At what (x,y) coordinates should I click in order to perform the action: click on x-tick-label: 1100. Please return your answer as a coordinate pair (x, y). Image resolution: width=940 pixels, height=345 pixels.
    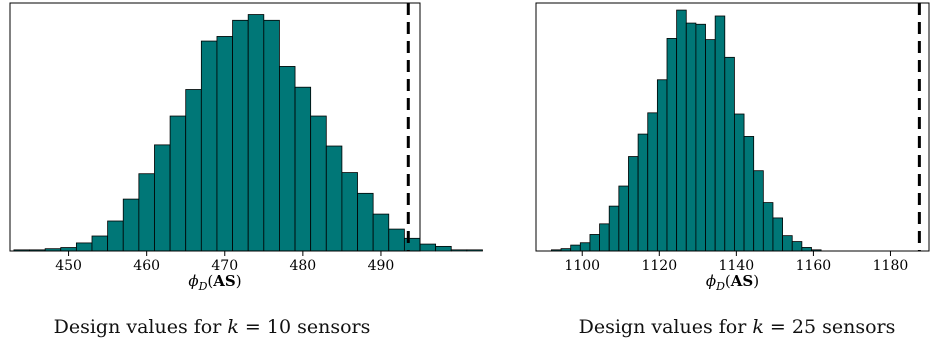
    Looking at the image, I should click on (582, 266).